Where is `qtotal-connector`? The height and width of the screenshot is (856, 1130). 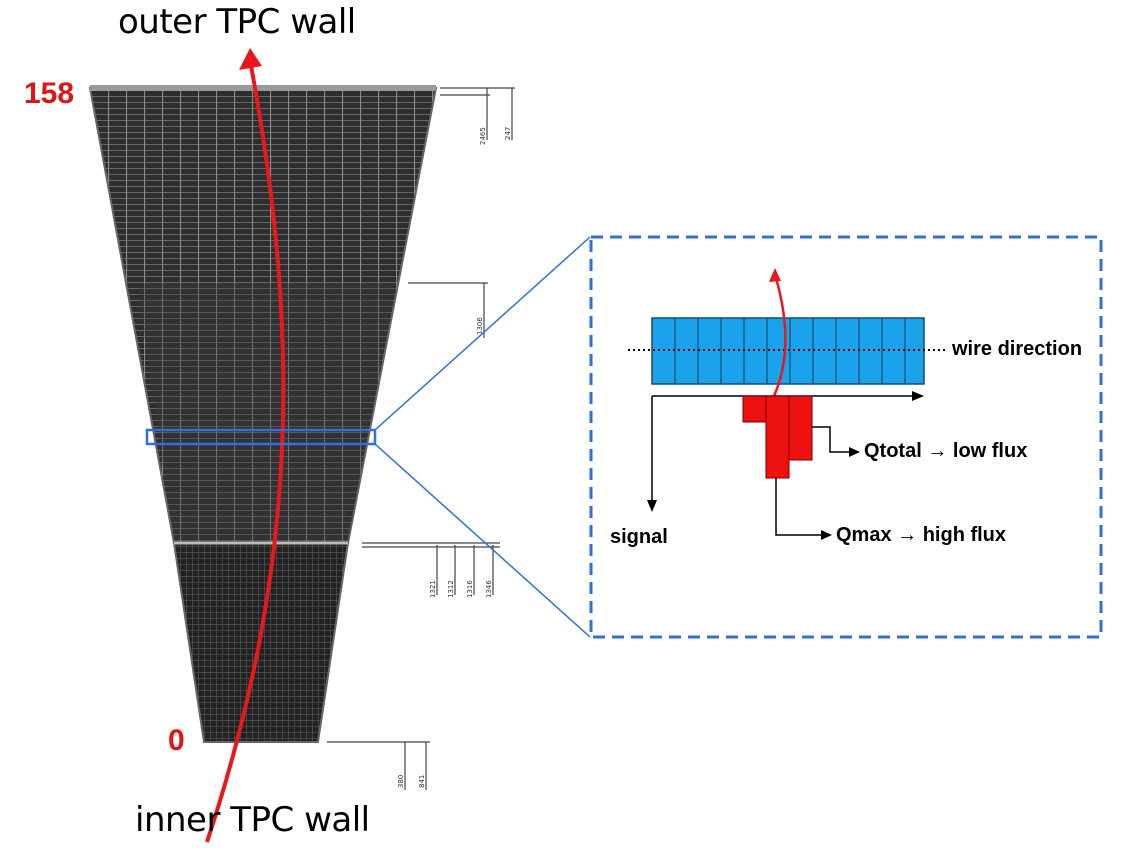
qtotal-connector is located at coordinates (832, 439).